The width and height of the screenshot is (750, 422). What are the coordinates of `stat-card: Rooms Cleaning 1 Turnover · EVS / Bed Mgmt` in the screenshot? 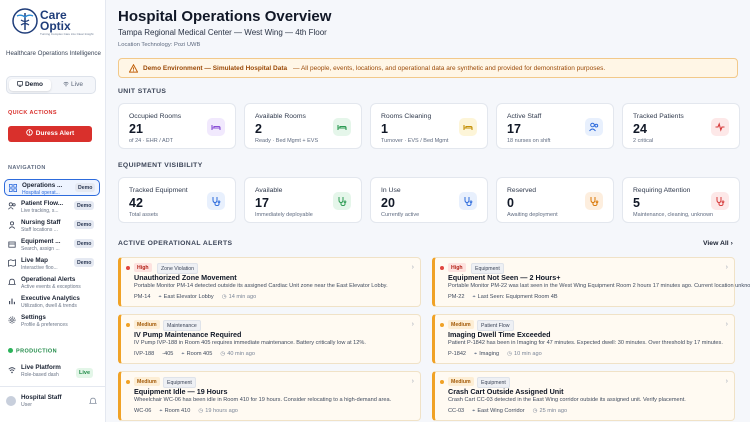 It's located at (429, 126).